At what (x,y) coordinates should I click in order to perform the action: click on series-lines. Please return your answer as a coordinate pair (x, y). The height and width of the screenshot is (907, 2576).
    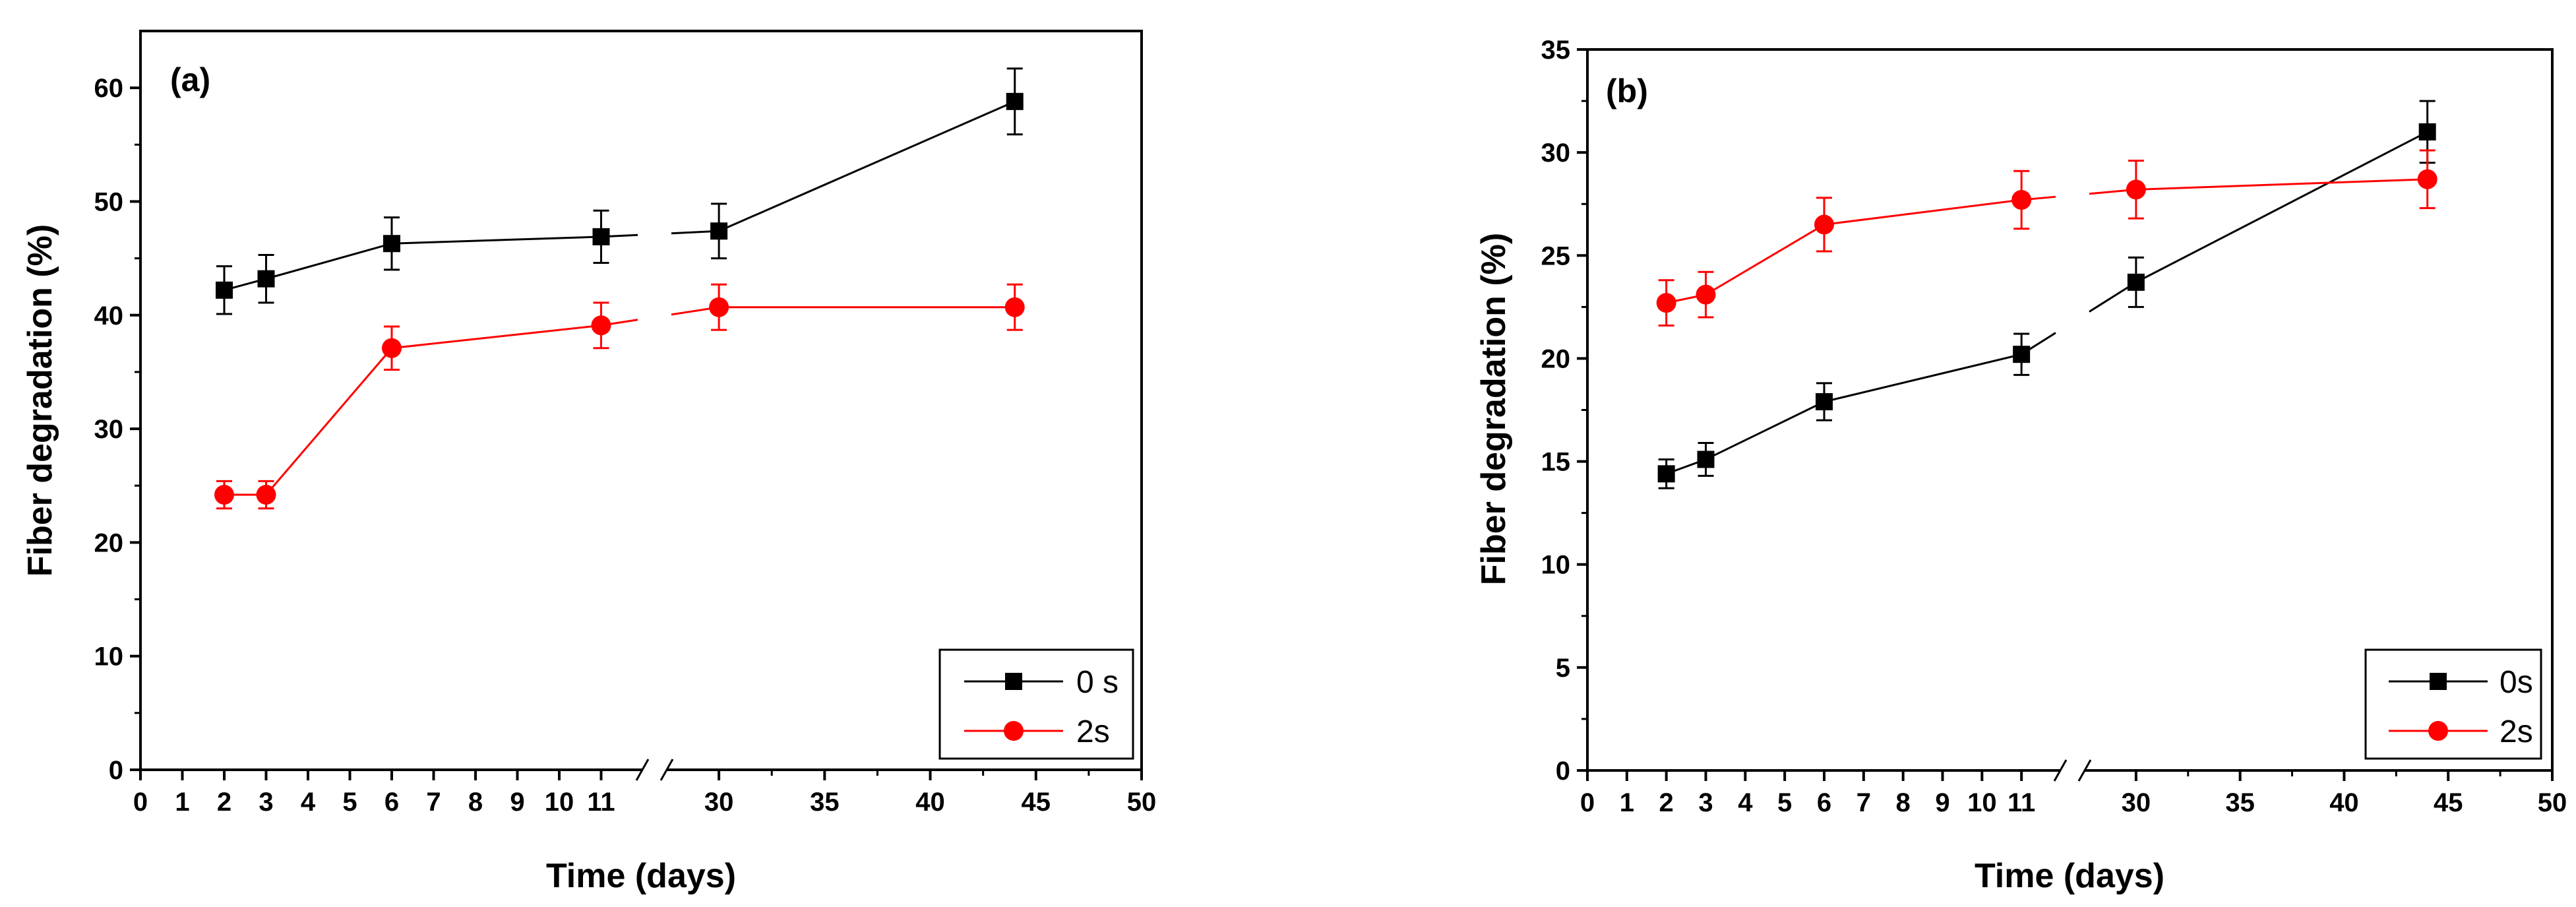
    Looking at the image, I should click on (620, 298).